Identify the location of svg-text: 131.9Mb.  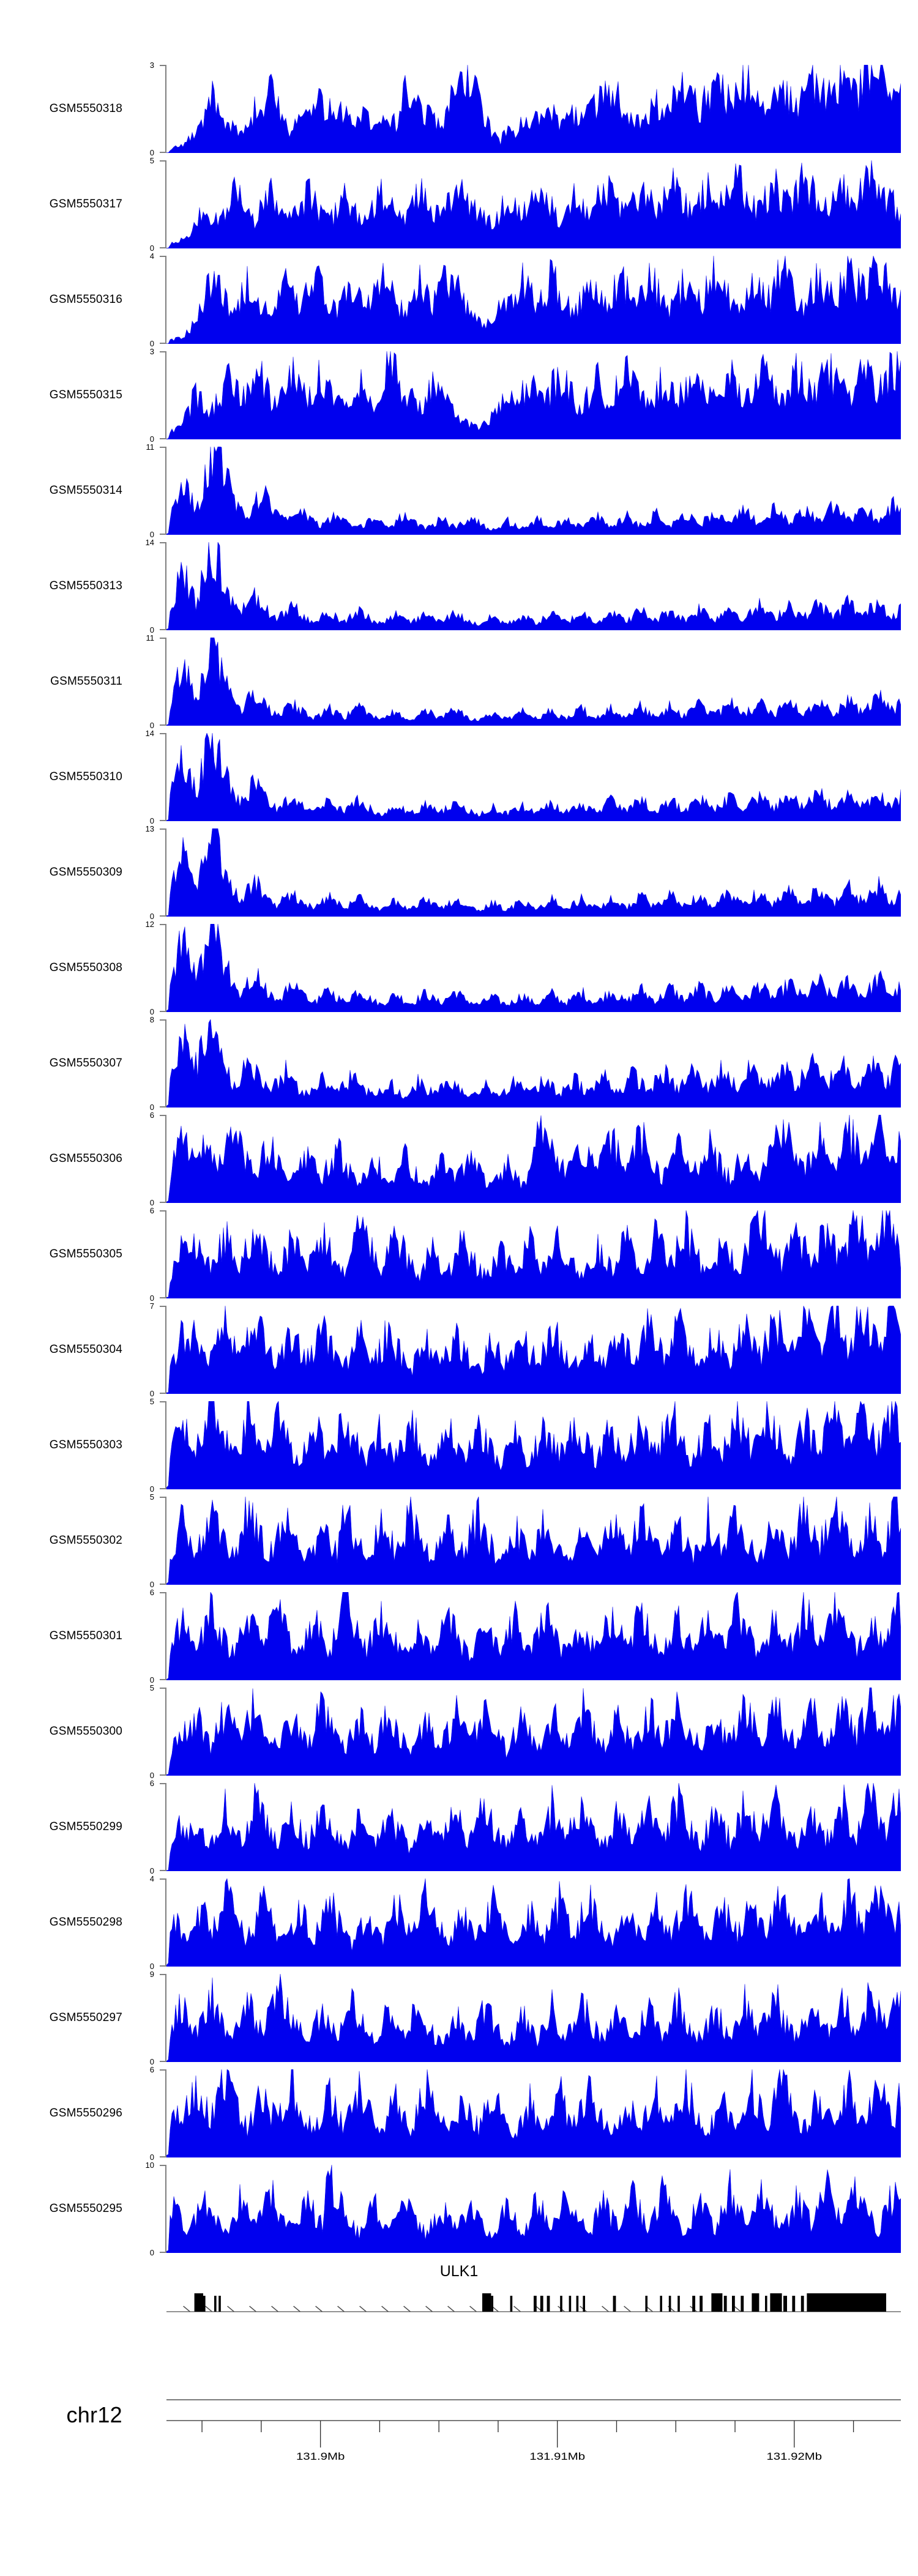
(320, 2456).